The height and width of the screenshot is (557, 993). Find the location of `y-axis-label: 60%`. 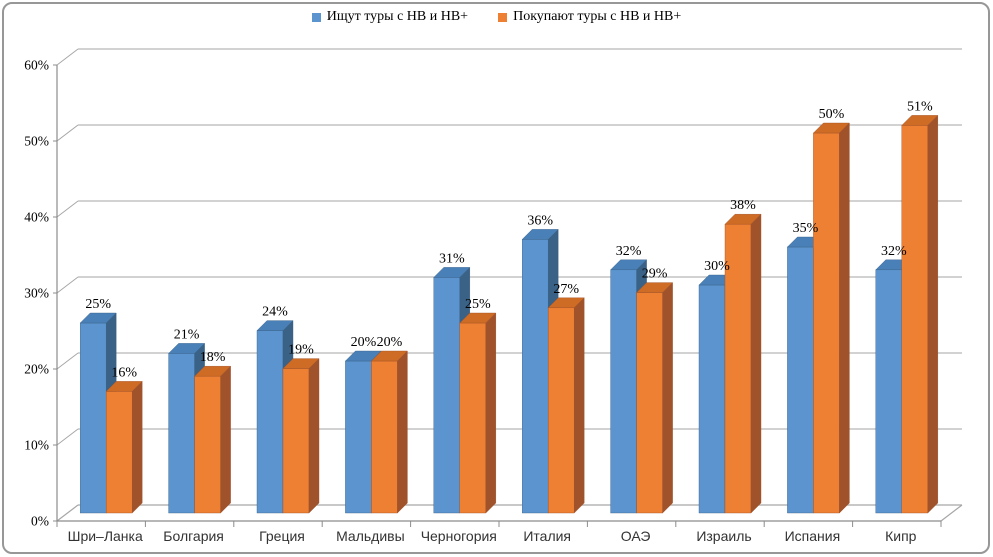

y-axis-label: 60% is located at coordinates (36, 65).